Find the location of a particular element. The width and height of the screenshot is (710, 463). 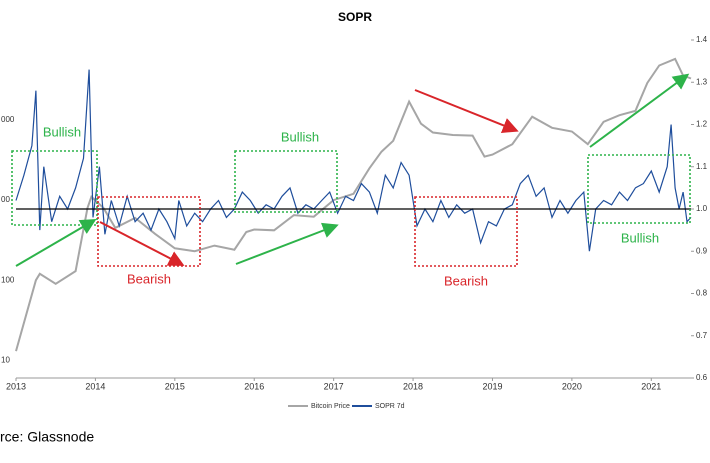

y-tick-label: 10 is located at coordinates (5, 359).